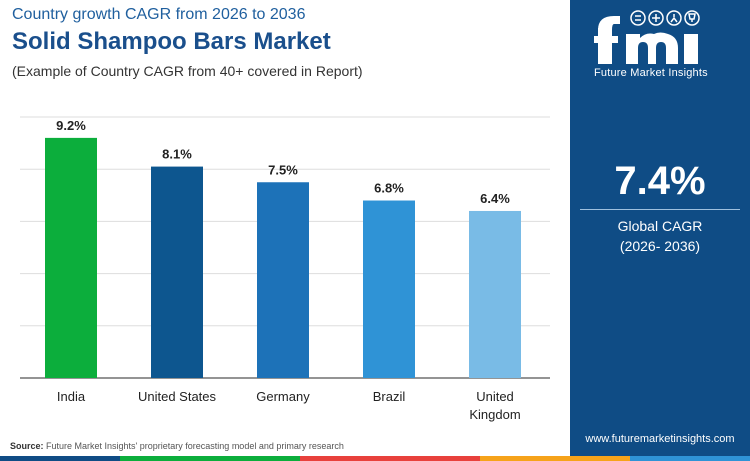  What do you see at coordinates (651, 73) in the screenshot?
I see `logo-text: Future Market Insights` at bounding box center [651, 73].